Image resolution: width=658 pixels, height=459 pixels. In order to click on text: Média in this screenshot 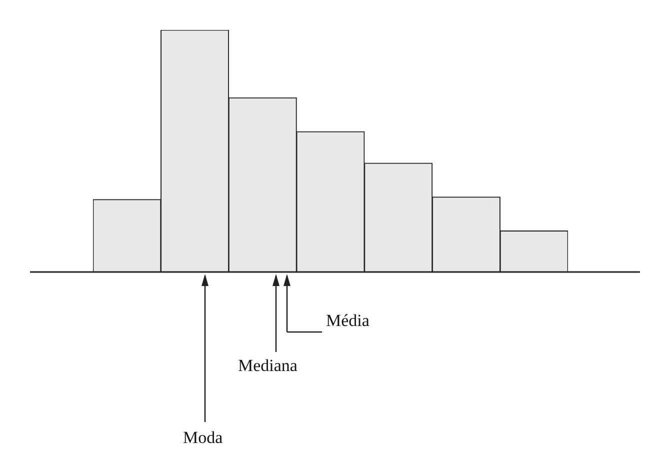, I will do `click(348, 321)`.